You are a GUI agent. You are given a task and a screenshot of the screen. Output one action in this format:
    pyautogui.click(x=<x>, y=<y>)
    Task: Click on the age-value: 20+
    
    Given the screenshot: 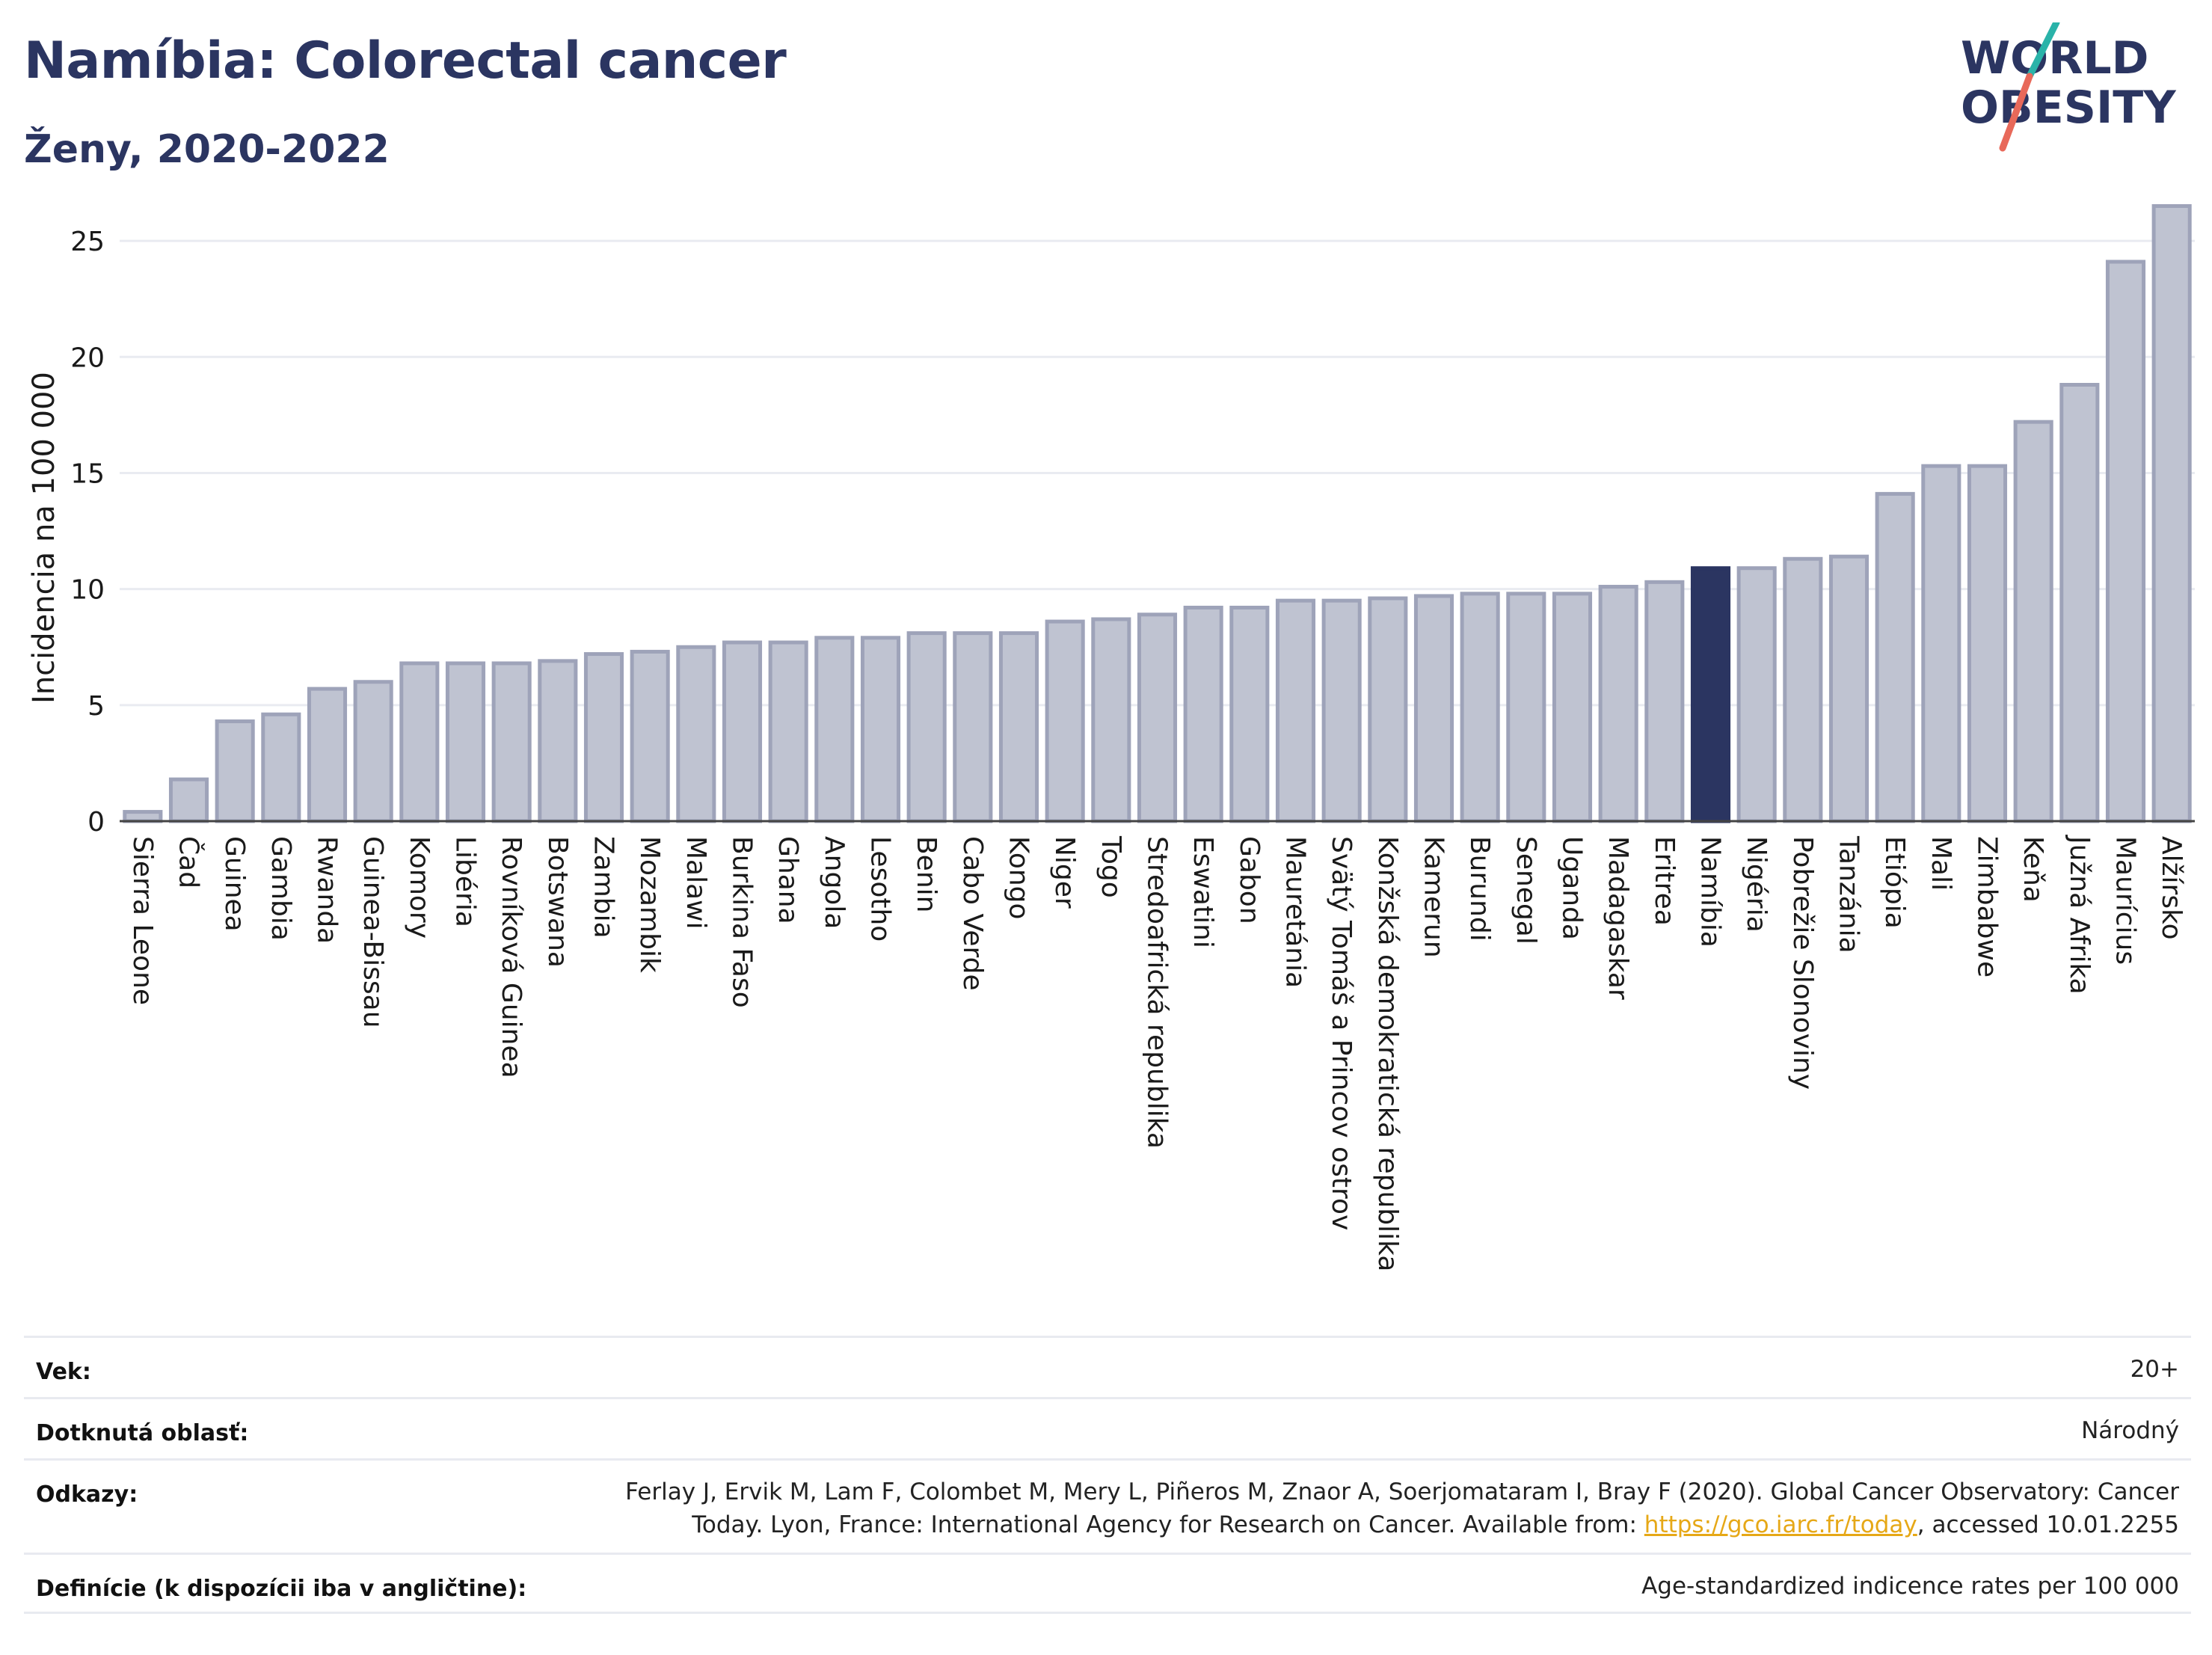 What is the action you would take?
    pyautogui.click(x=2154, y=1369)
    